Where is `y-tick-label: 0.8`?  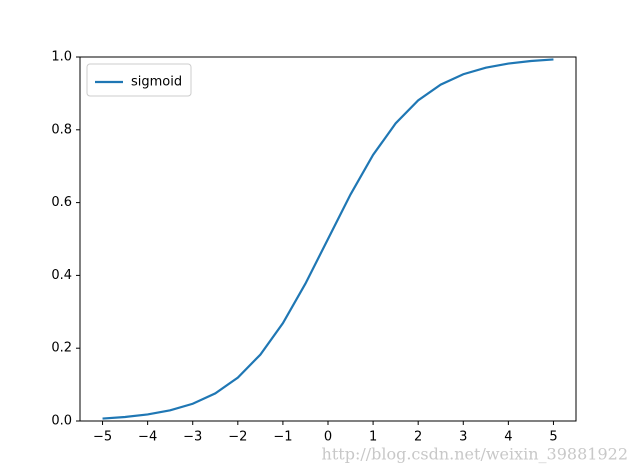
y-tick-label: 0.8 is located at coordinates (61, 129).